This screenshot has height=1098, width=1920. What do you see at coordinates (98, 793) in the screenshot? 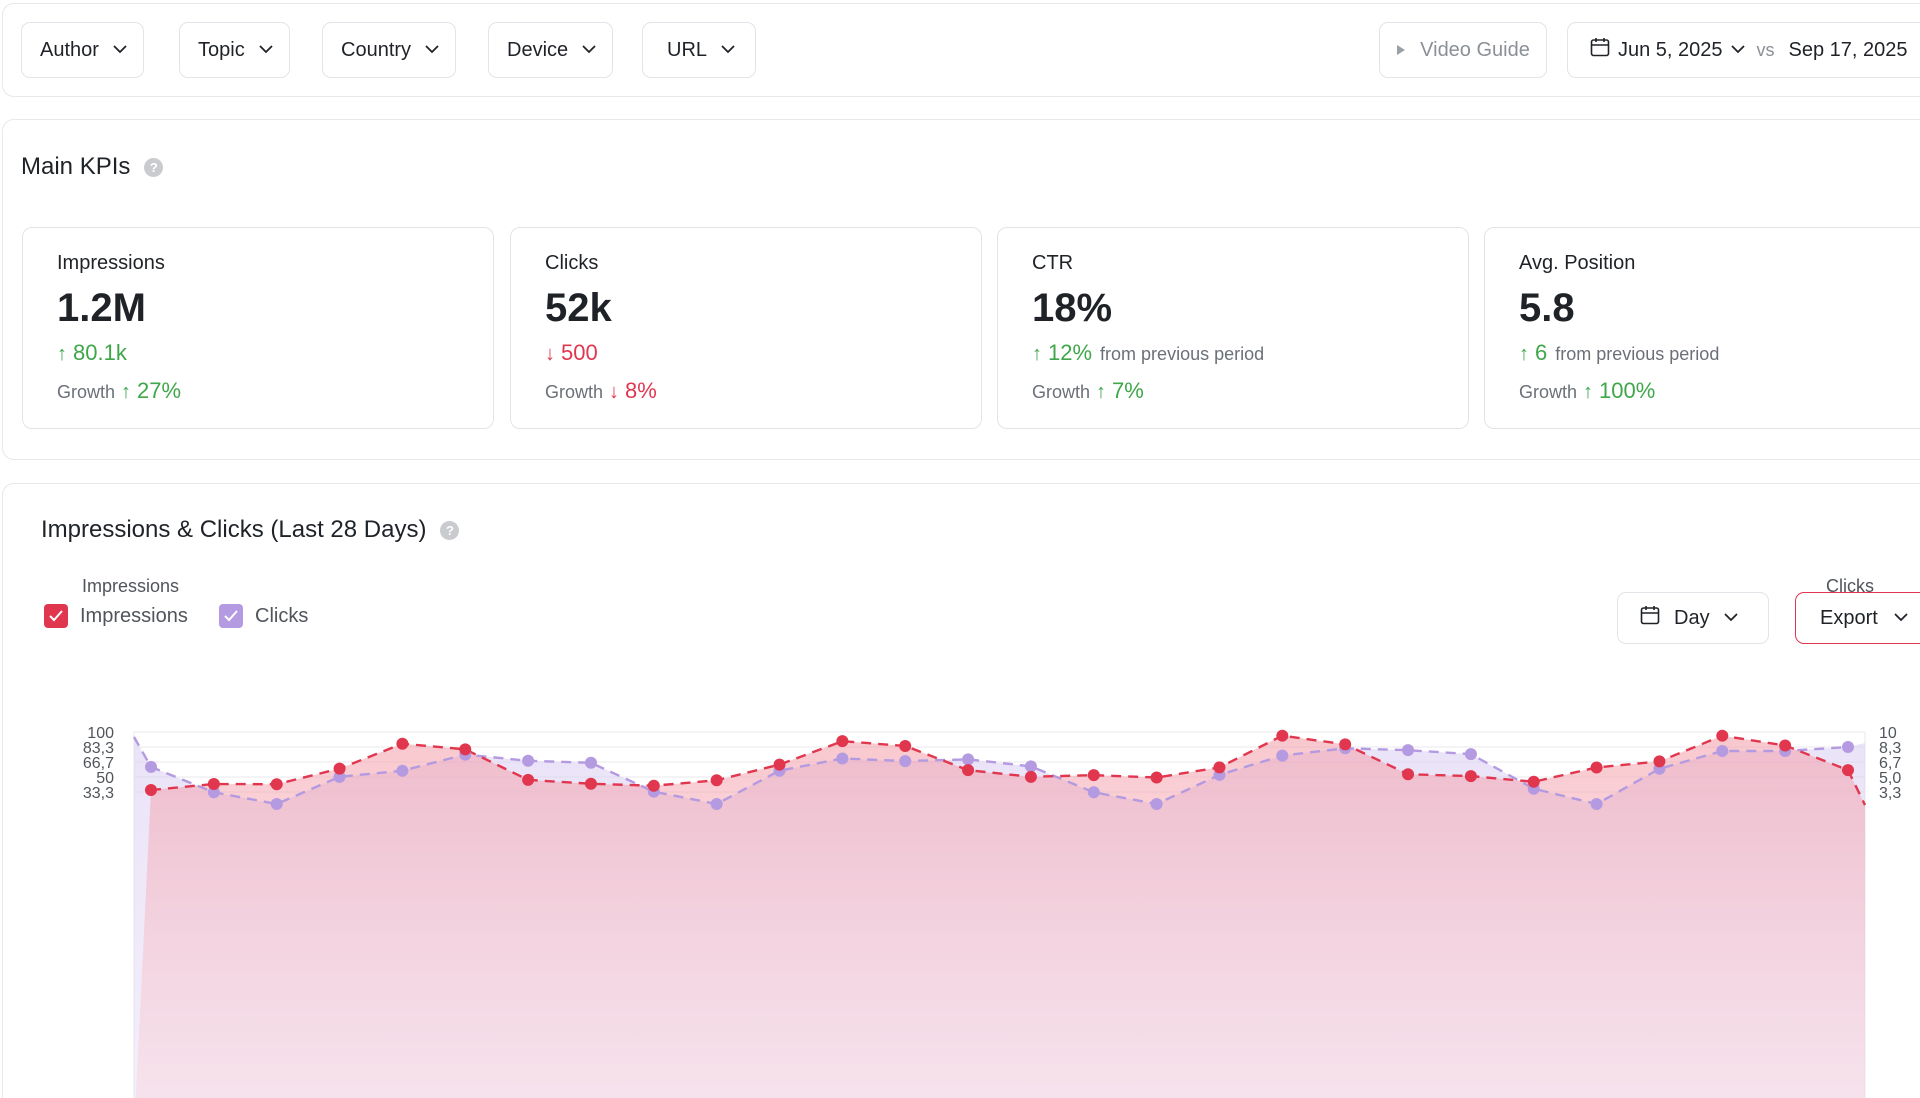
I see `y-tick-label-left: 33,3` at bounding box center [98, 793].